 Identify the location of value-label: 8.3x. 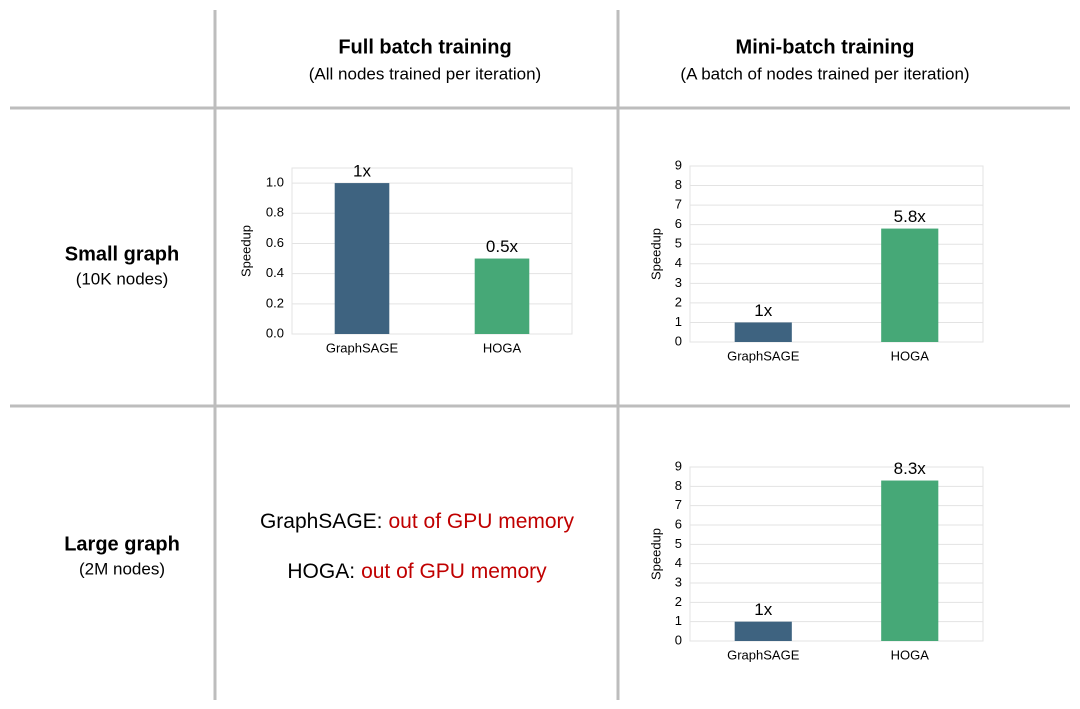
(910, 468).